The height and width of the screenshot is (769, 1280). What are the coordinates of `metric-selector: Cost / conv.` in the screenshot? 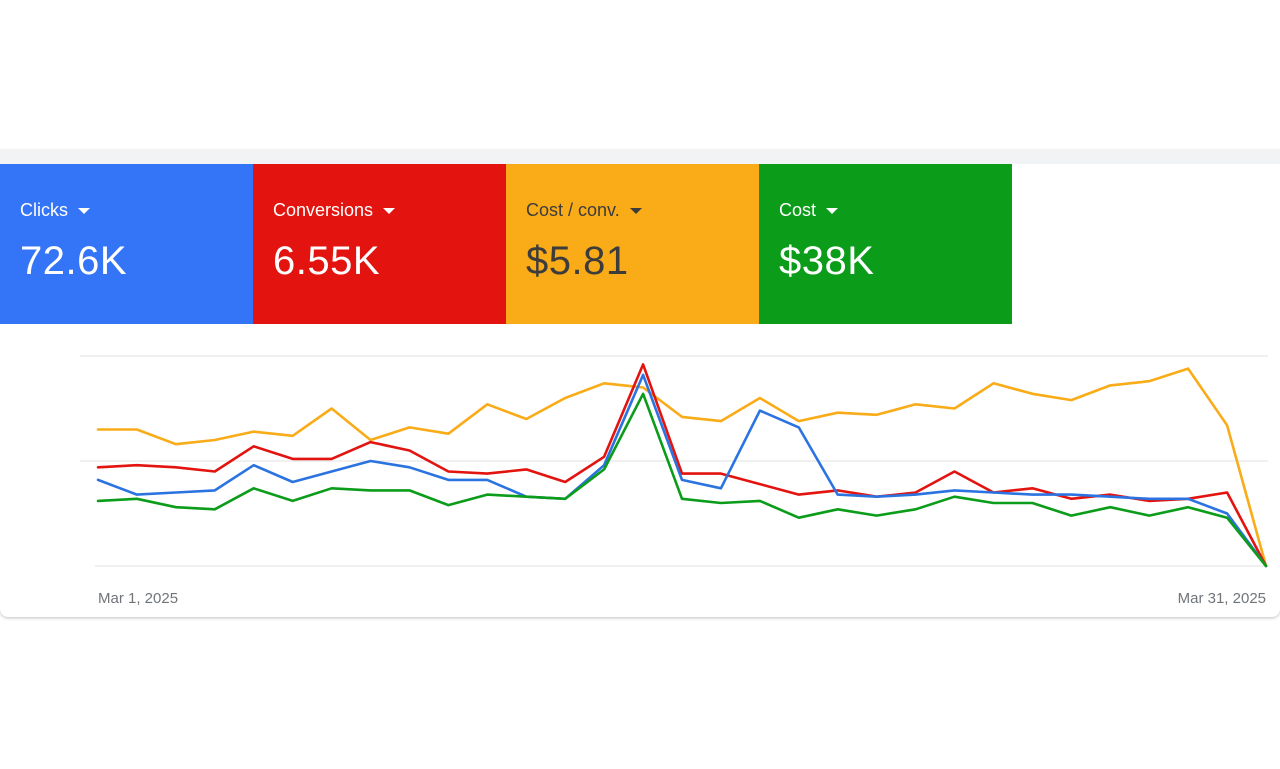 It's located at (632, 210).